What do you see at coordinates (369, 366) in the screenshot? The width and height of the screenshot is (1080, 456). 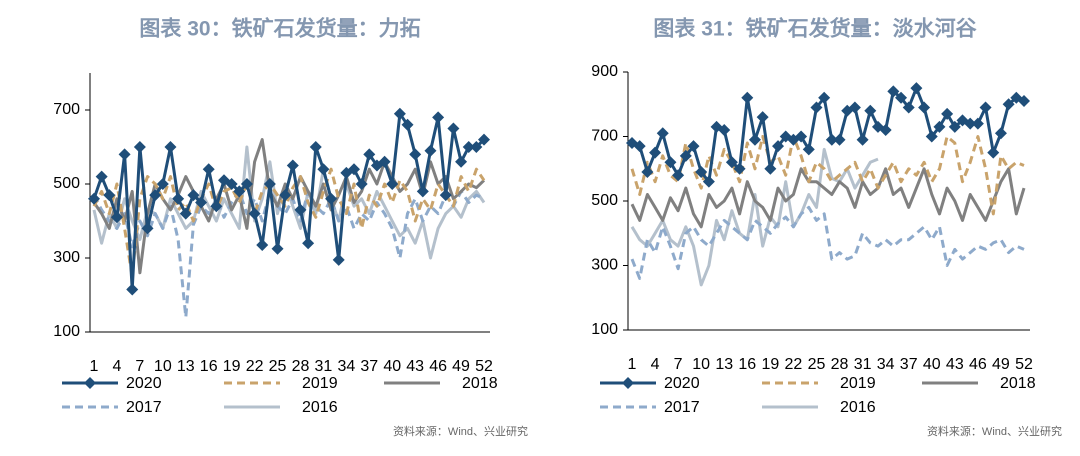 I see `x-tick-label: 37` at bounding box center [369, 366].